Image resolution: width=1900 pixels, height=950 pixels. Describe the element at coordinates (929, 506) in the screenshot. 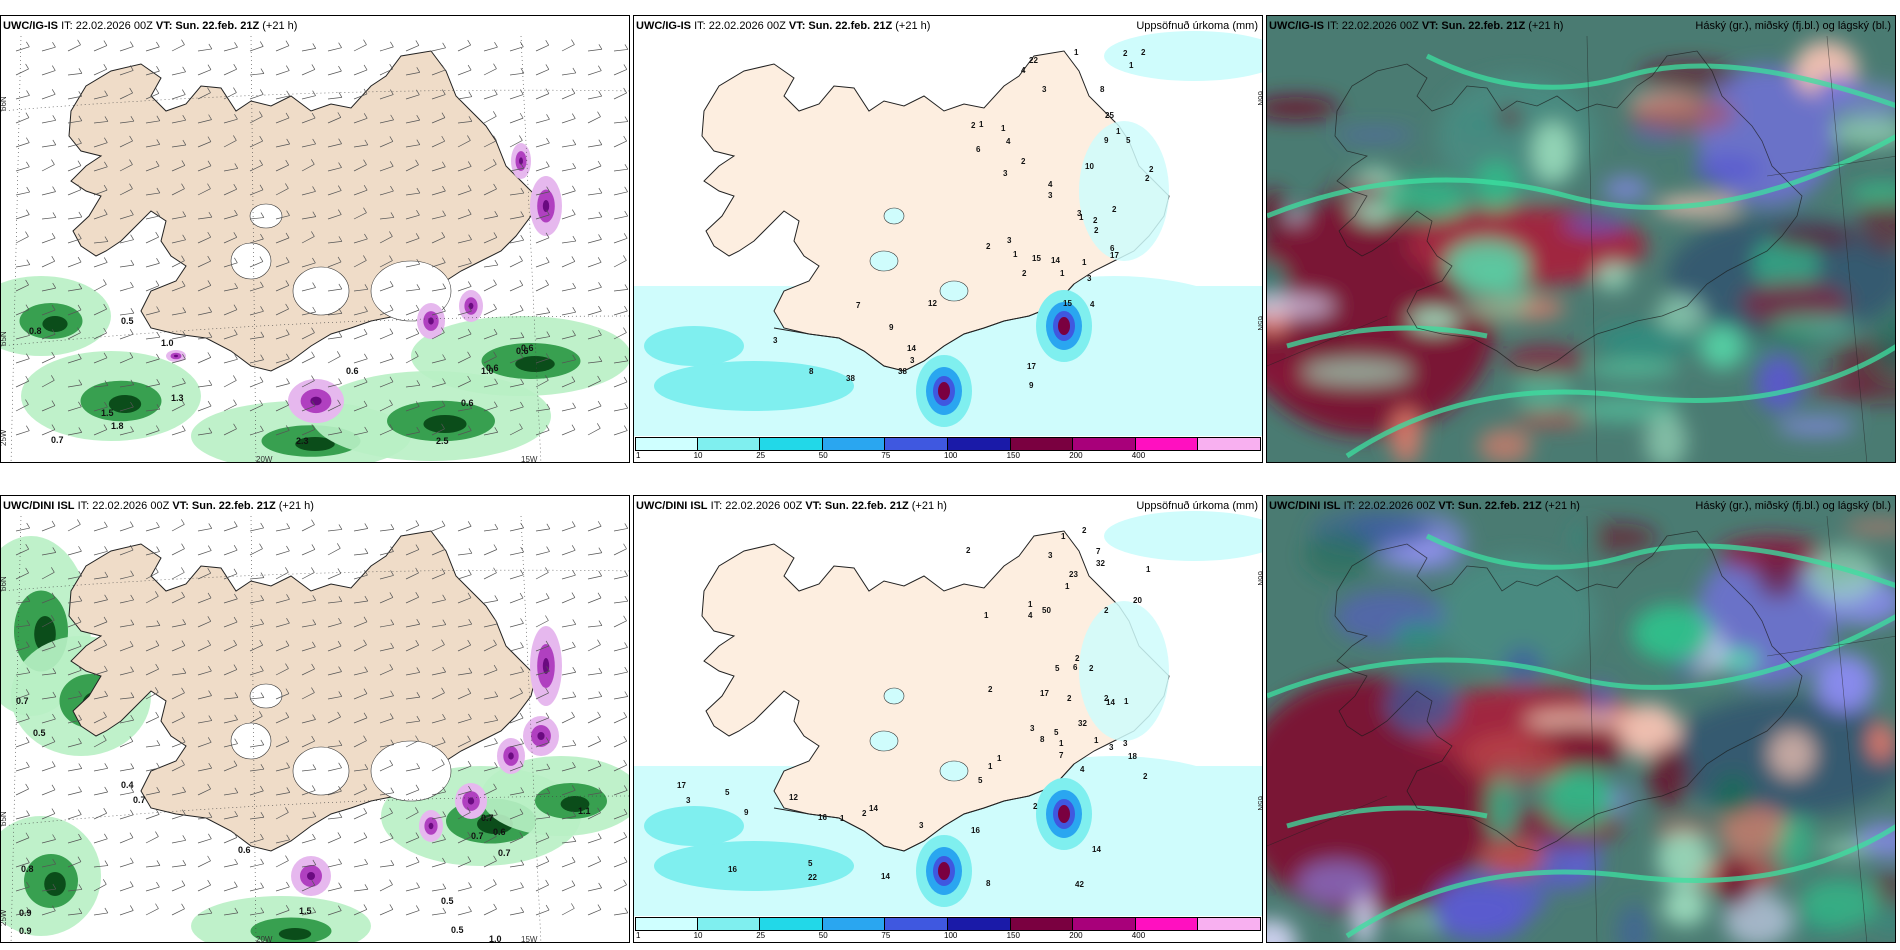

I see `lead-time: (+21 h)` at that location.